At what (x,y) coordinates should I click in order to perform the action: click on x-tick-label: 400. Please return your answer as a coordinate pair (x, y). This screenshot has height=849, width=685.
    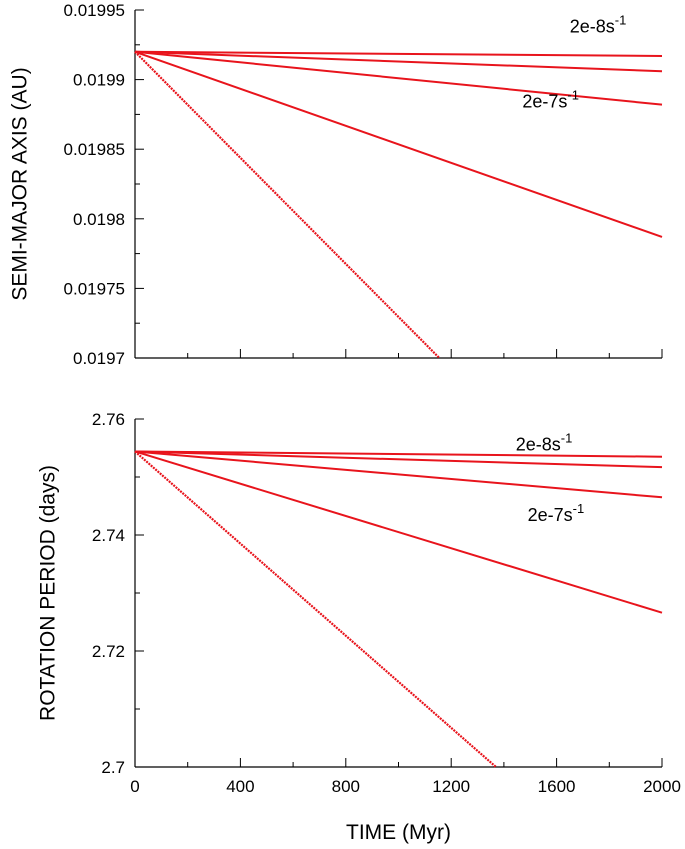
    Looking at the image, I should click on (240, 786).